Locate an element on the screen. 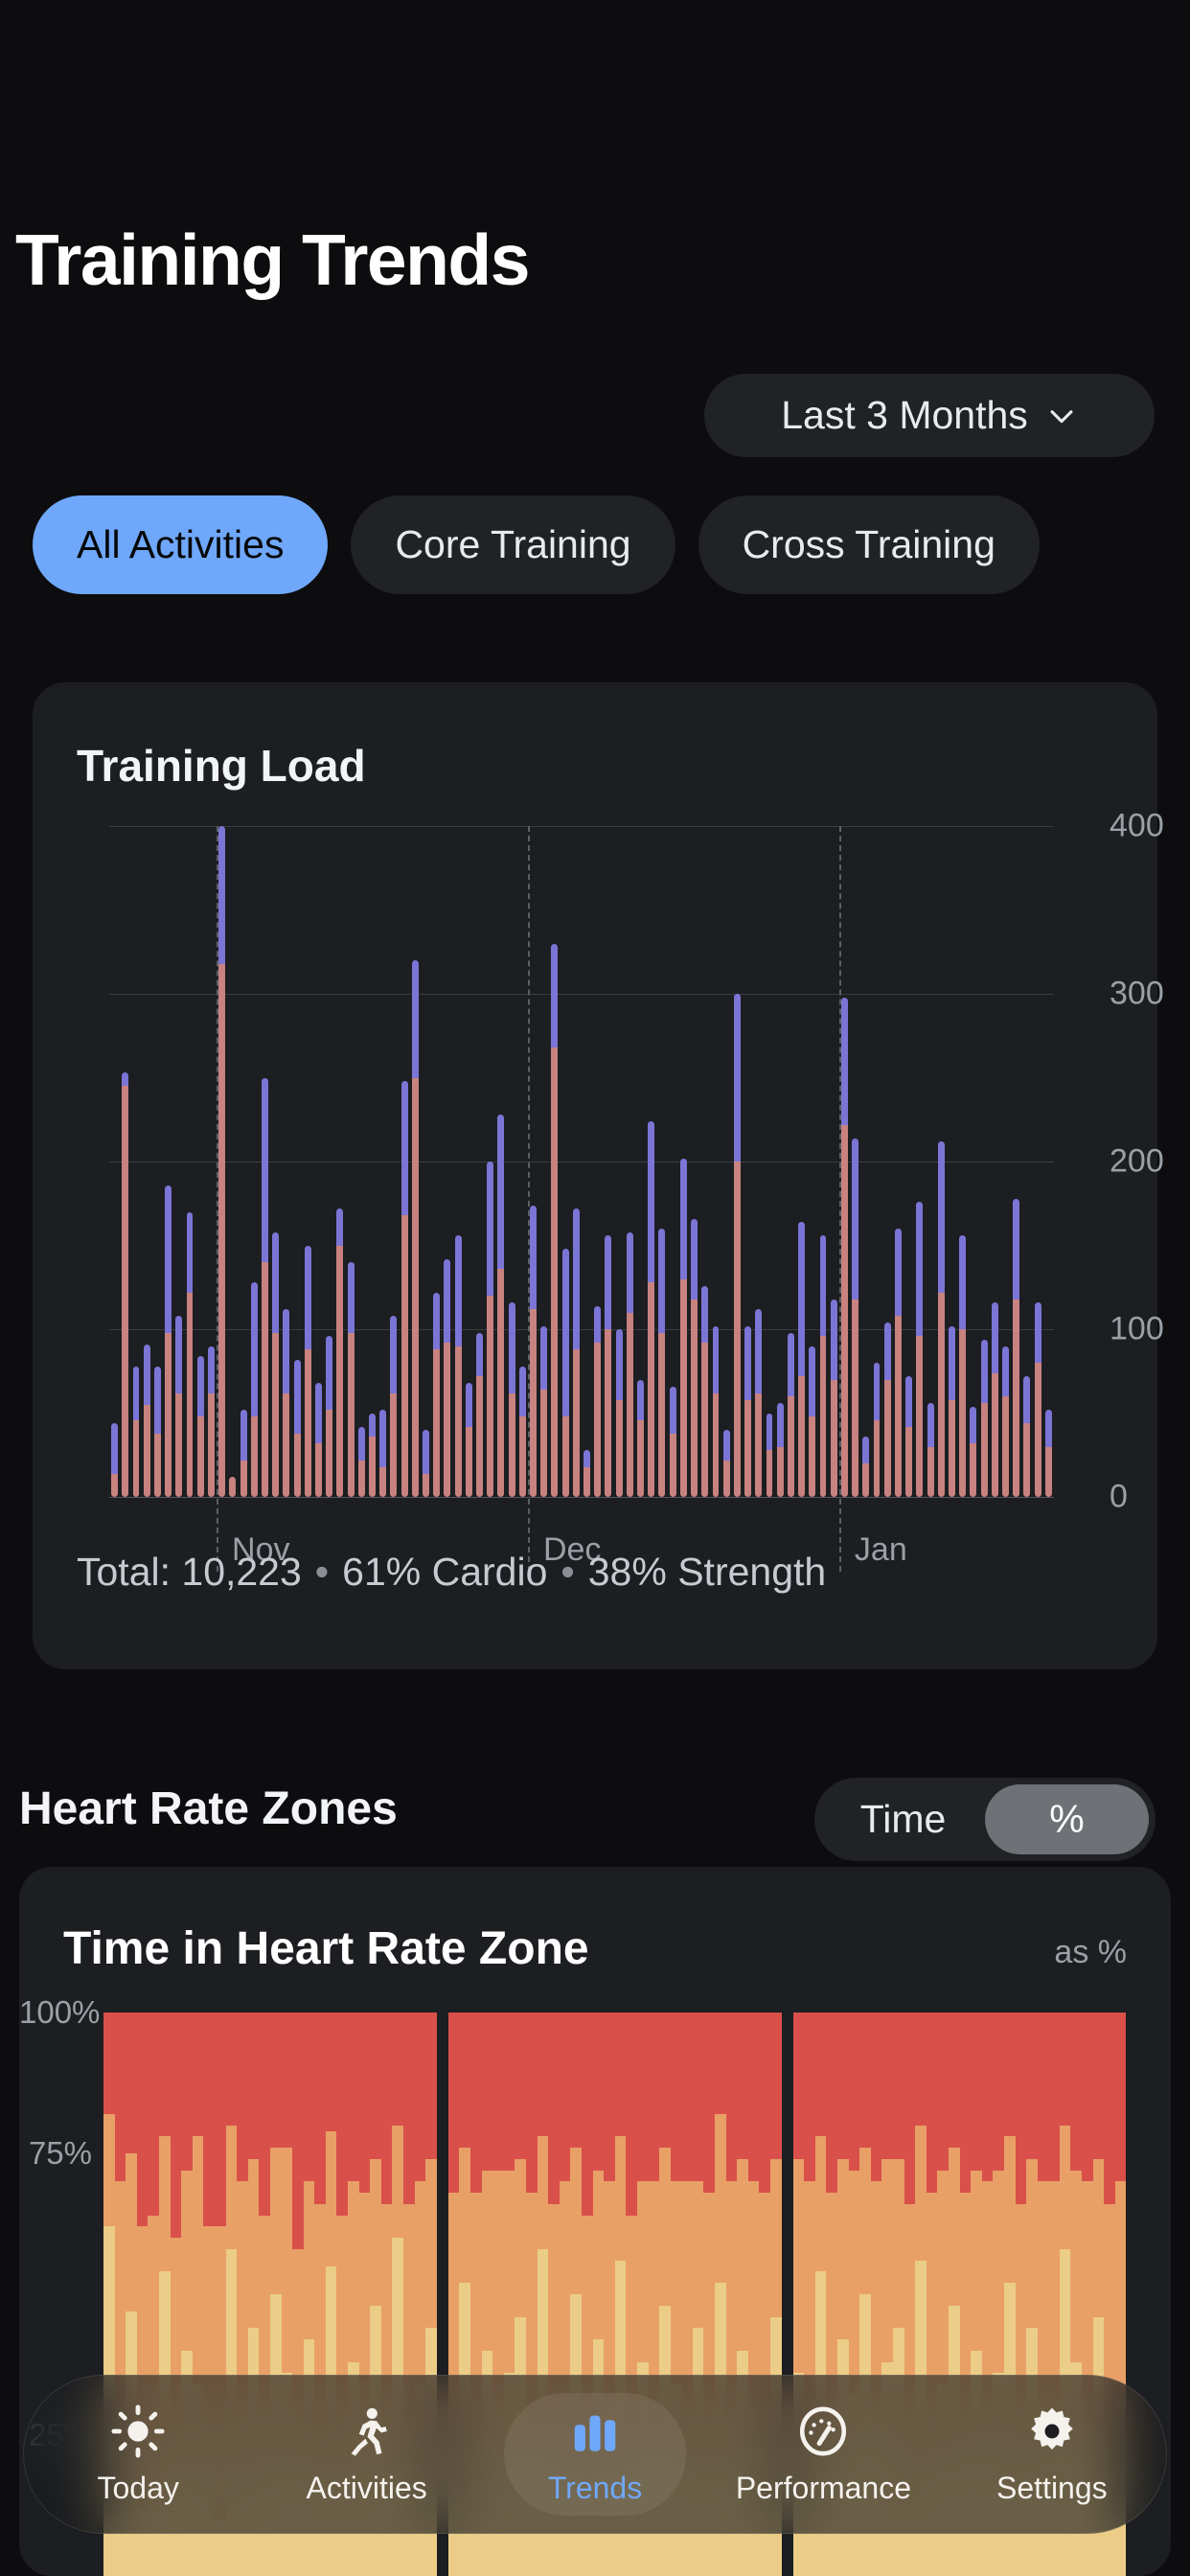 The height and width of the screenshot is (2576, 1190). tab-today: Today is located at coordinates (138, 2454).